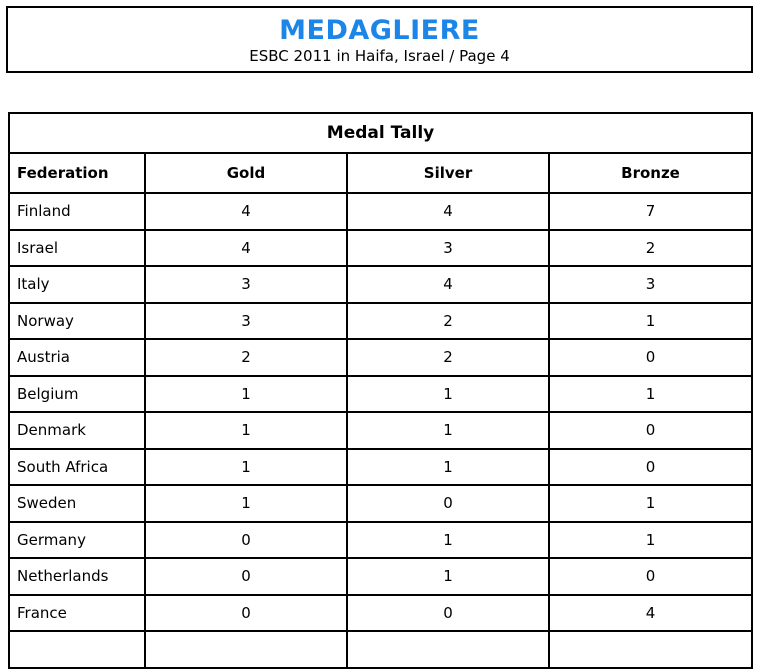 The height and width of the screenshot is (669, 759). I want to click on table-row: South Africa 1 1 0, so click(381, 466).